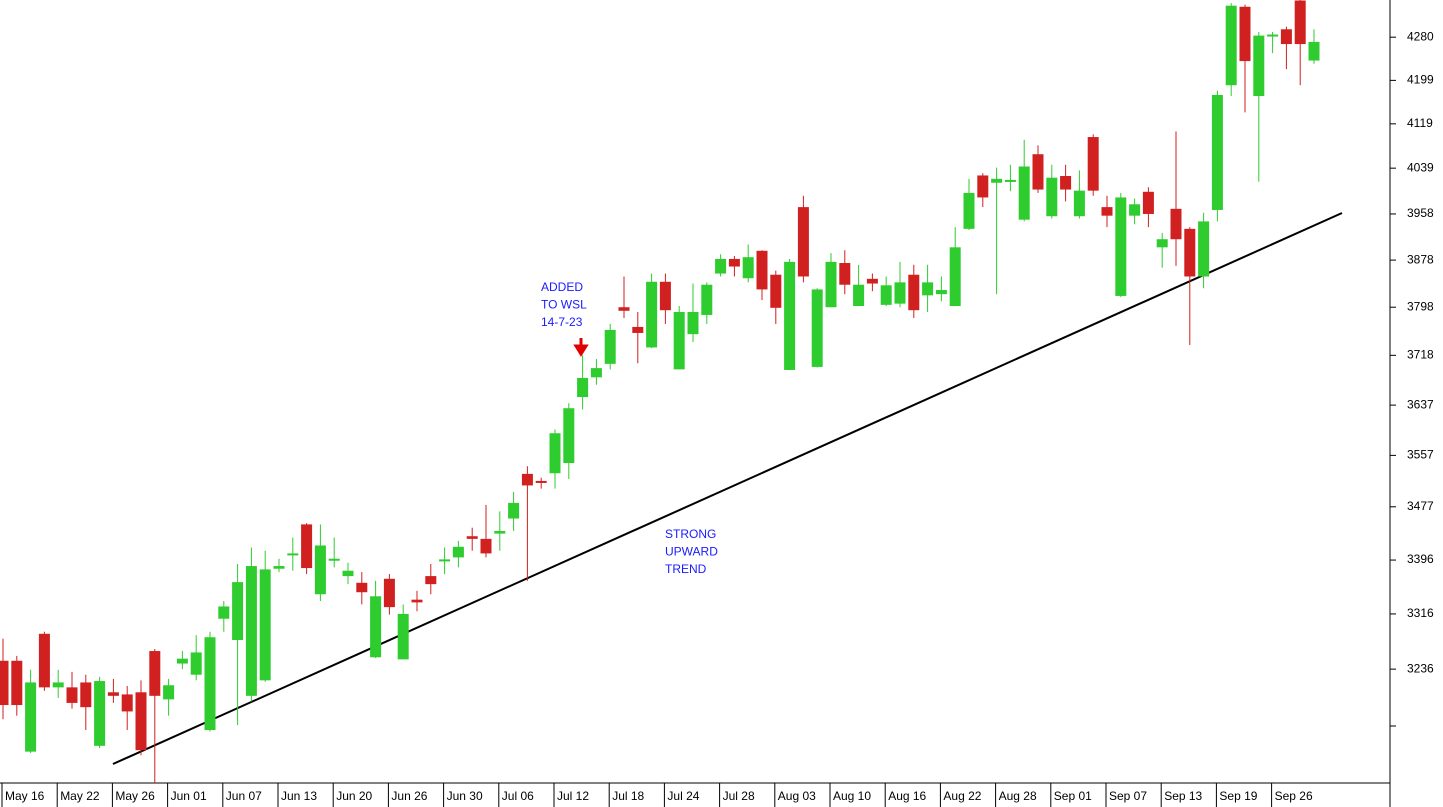  Describe the element at coordinates (80, 796) in the screenshot. I see `x-tick-label: May 22` at that location.